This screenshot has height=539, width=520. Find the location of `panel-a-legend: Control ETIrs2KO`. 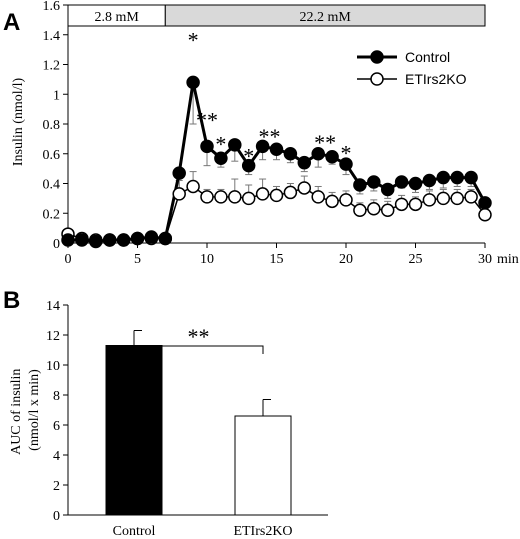

panel-a-legend: Control ETIrs2KO is located at coordinates (412, 68).